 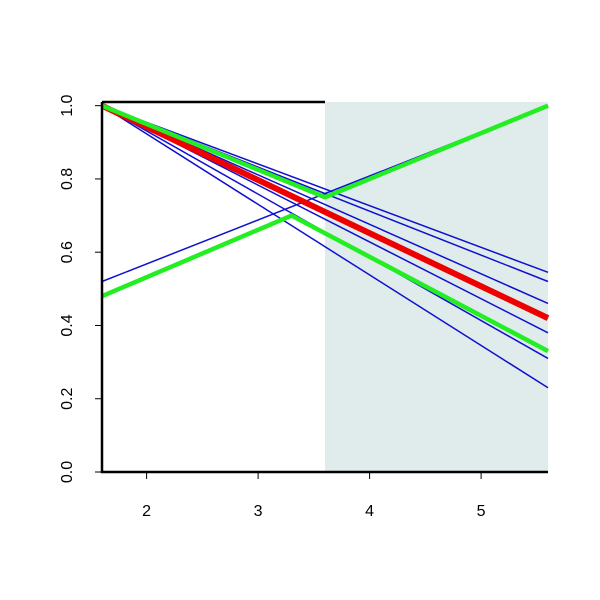 I want to click on x-tick-label: 2, so click(x=146, y=511).